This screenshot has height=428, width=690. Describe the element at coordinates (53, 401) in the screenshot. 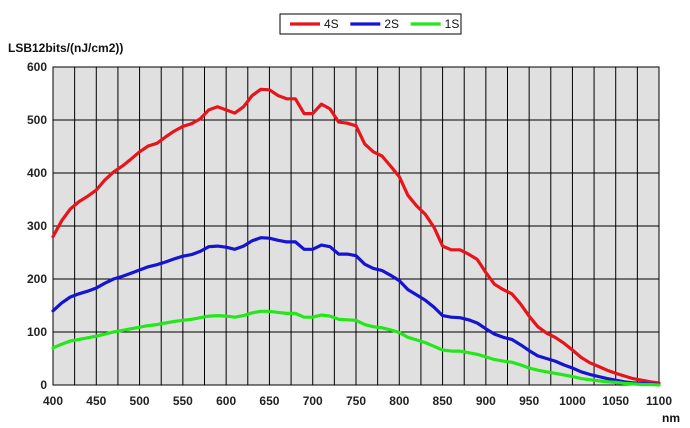

I see `x-tick-label: 400` at that location.